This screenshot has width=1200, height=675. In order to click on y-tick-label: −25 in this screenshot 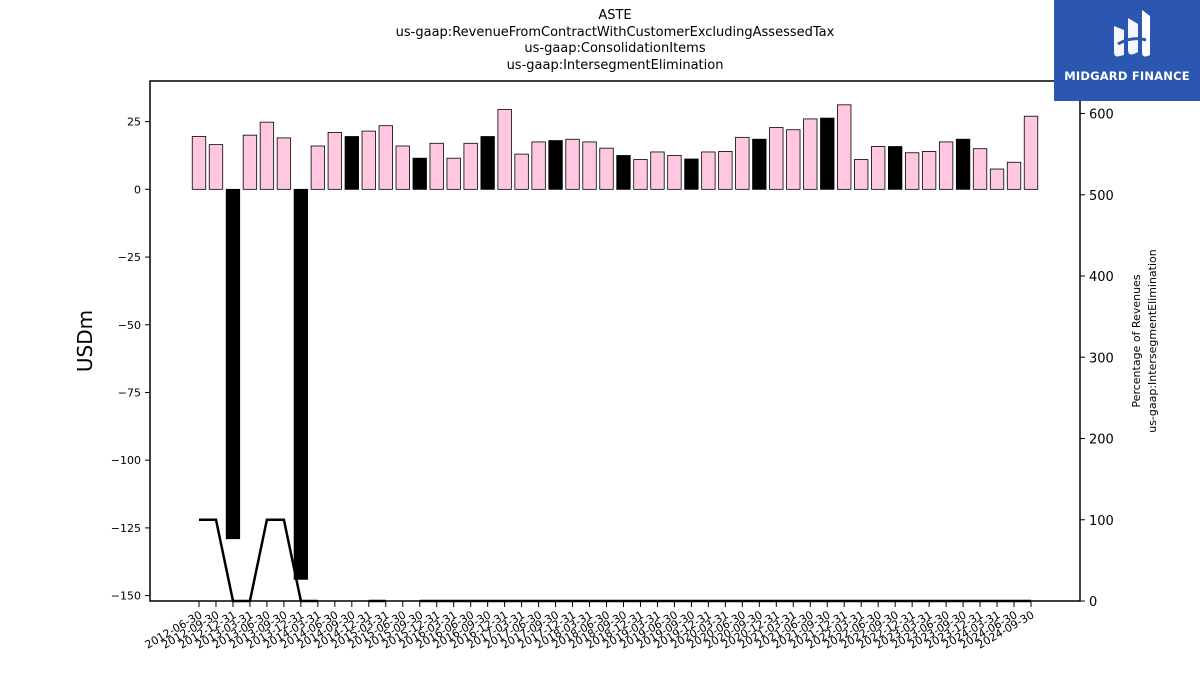, I will do `click(129, 257)`.